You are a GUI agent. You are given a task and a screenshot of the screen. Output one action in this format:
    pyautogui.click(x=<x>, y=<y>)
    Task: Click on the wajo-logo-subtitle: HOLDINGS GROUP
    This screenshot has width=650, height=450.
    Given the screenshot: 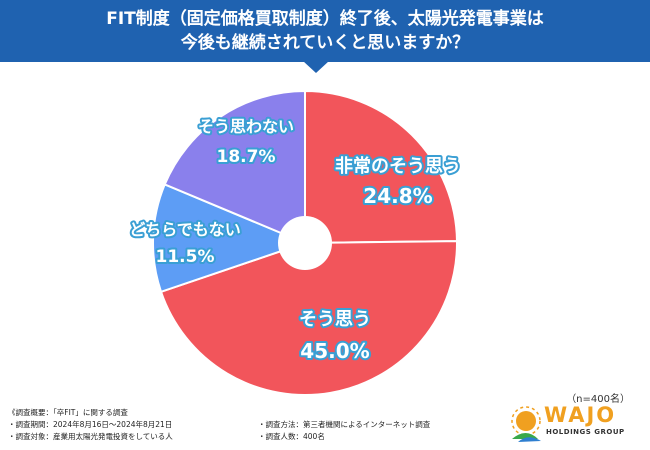 What is the action you would take?
    pyautogui.click(x=585, y=432)
    